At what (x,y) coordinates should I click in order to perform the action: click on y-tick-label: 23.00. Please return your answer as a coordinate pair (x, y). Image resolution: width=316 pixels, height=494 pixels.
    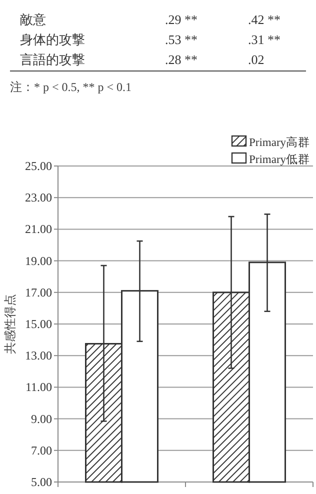
    Looking at the image, I should click on (38, 197).